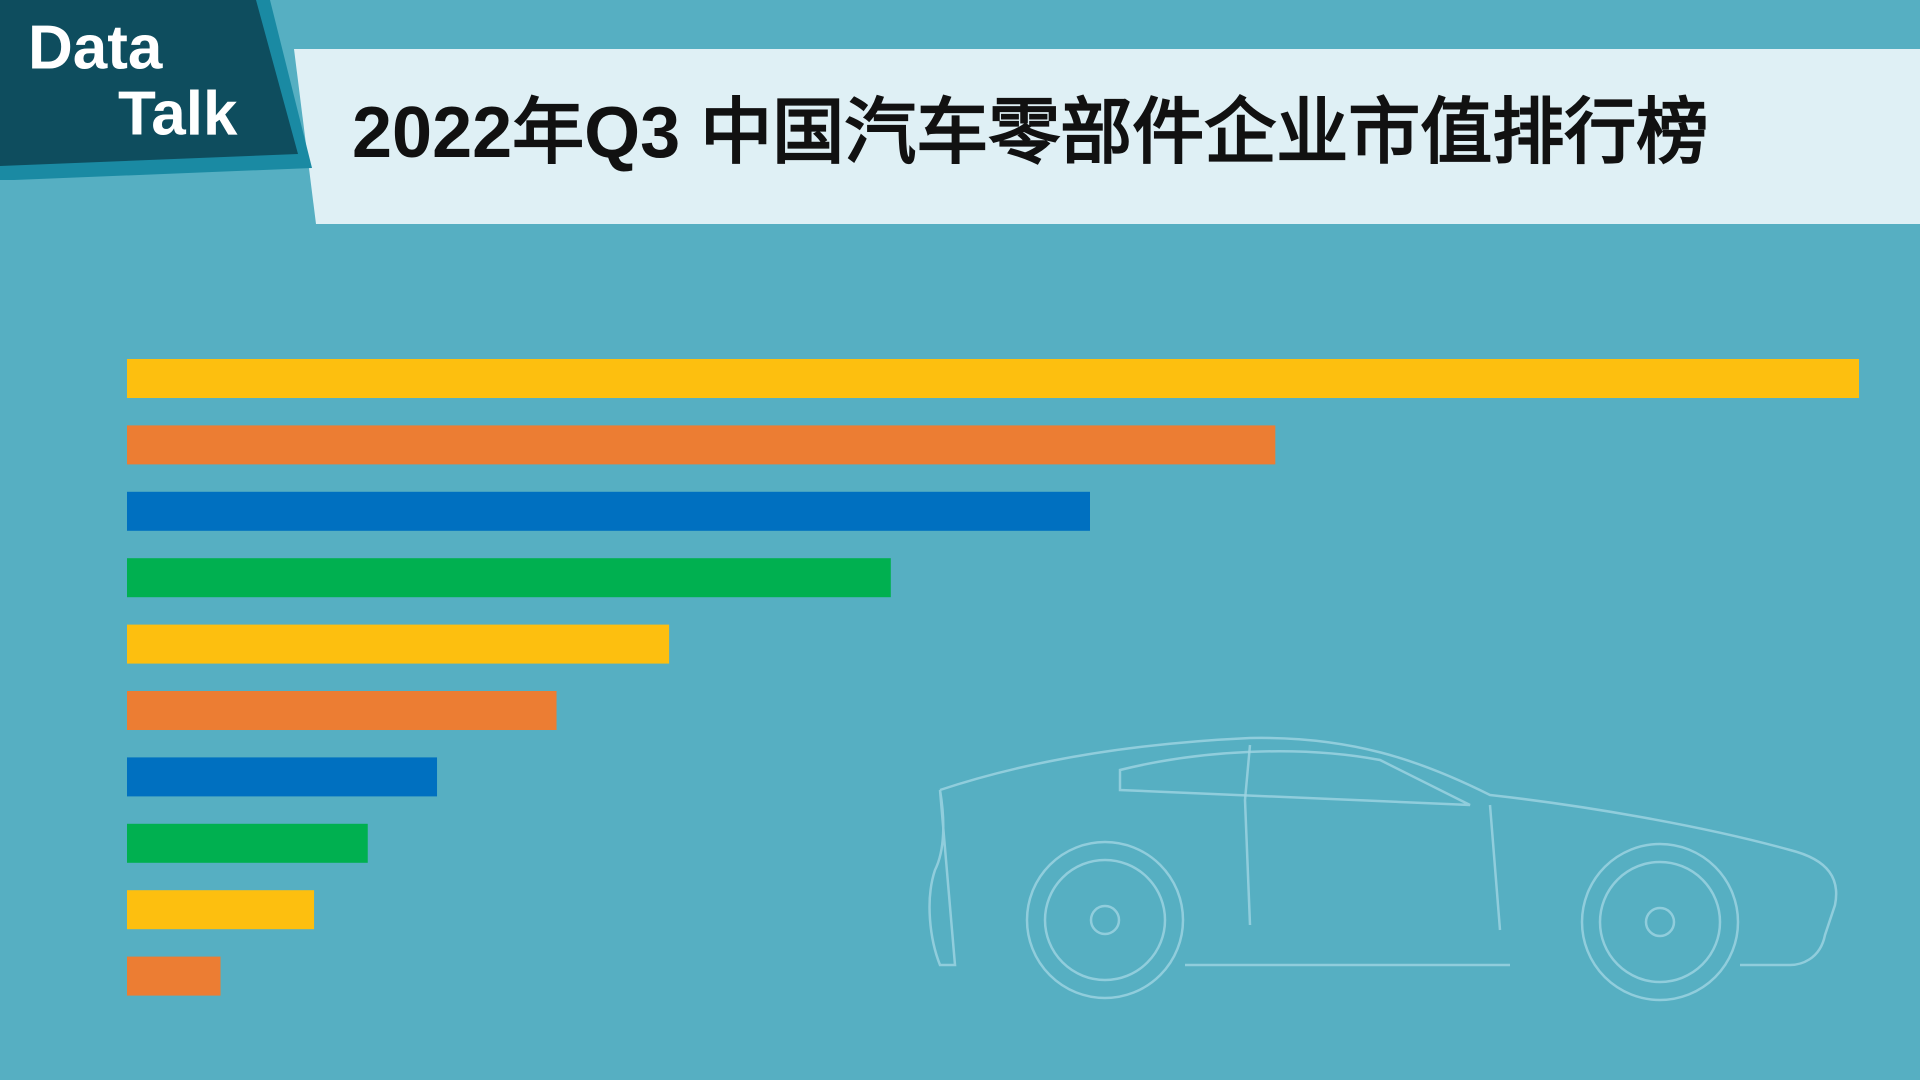  Describe the element at coordinates (1030, 133) in the screenshot. I see `chart-title: 2022年Q3 中国汽车零部件企业市值排行榜` at that location.